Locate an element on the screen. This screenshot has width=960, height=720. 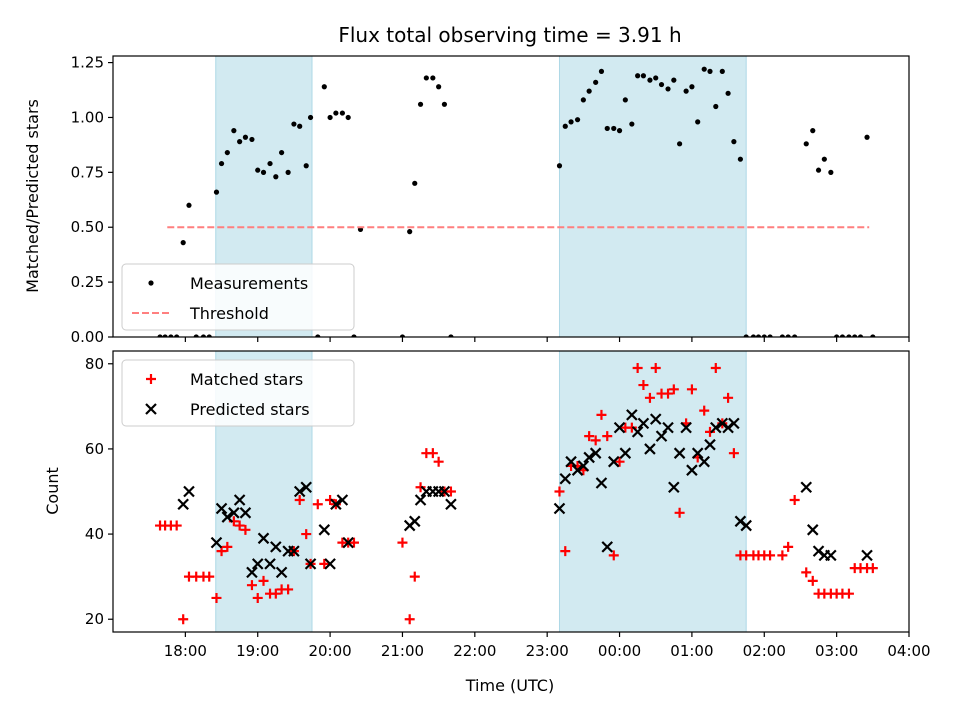
y-tick-label: 0.50 is located at coordinates (87, 227).